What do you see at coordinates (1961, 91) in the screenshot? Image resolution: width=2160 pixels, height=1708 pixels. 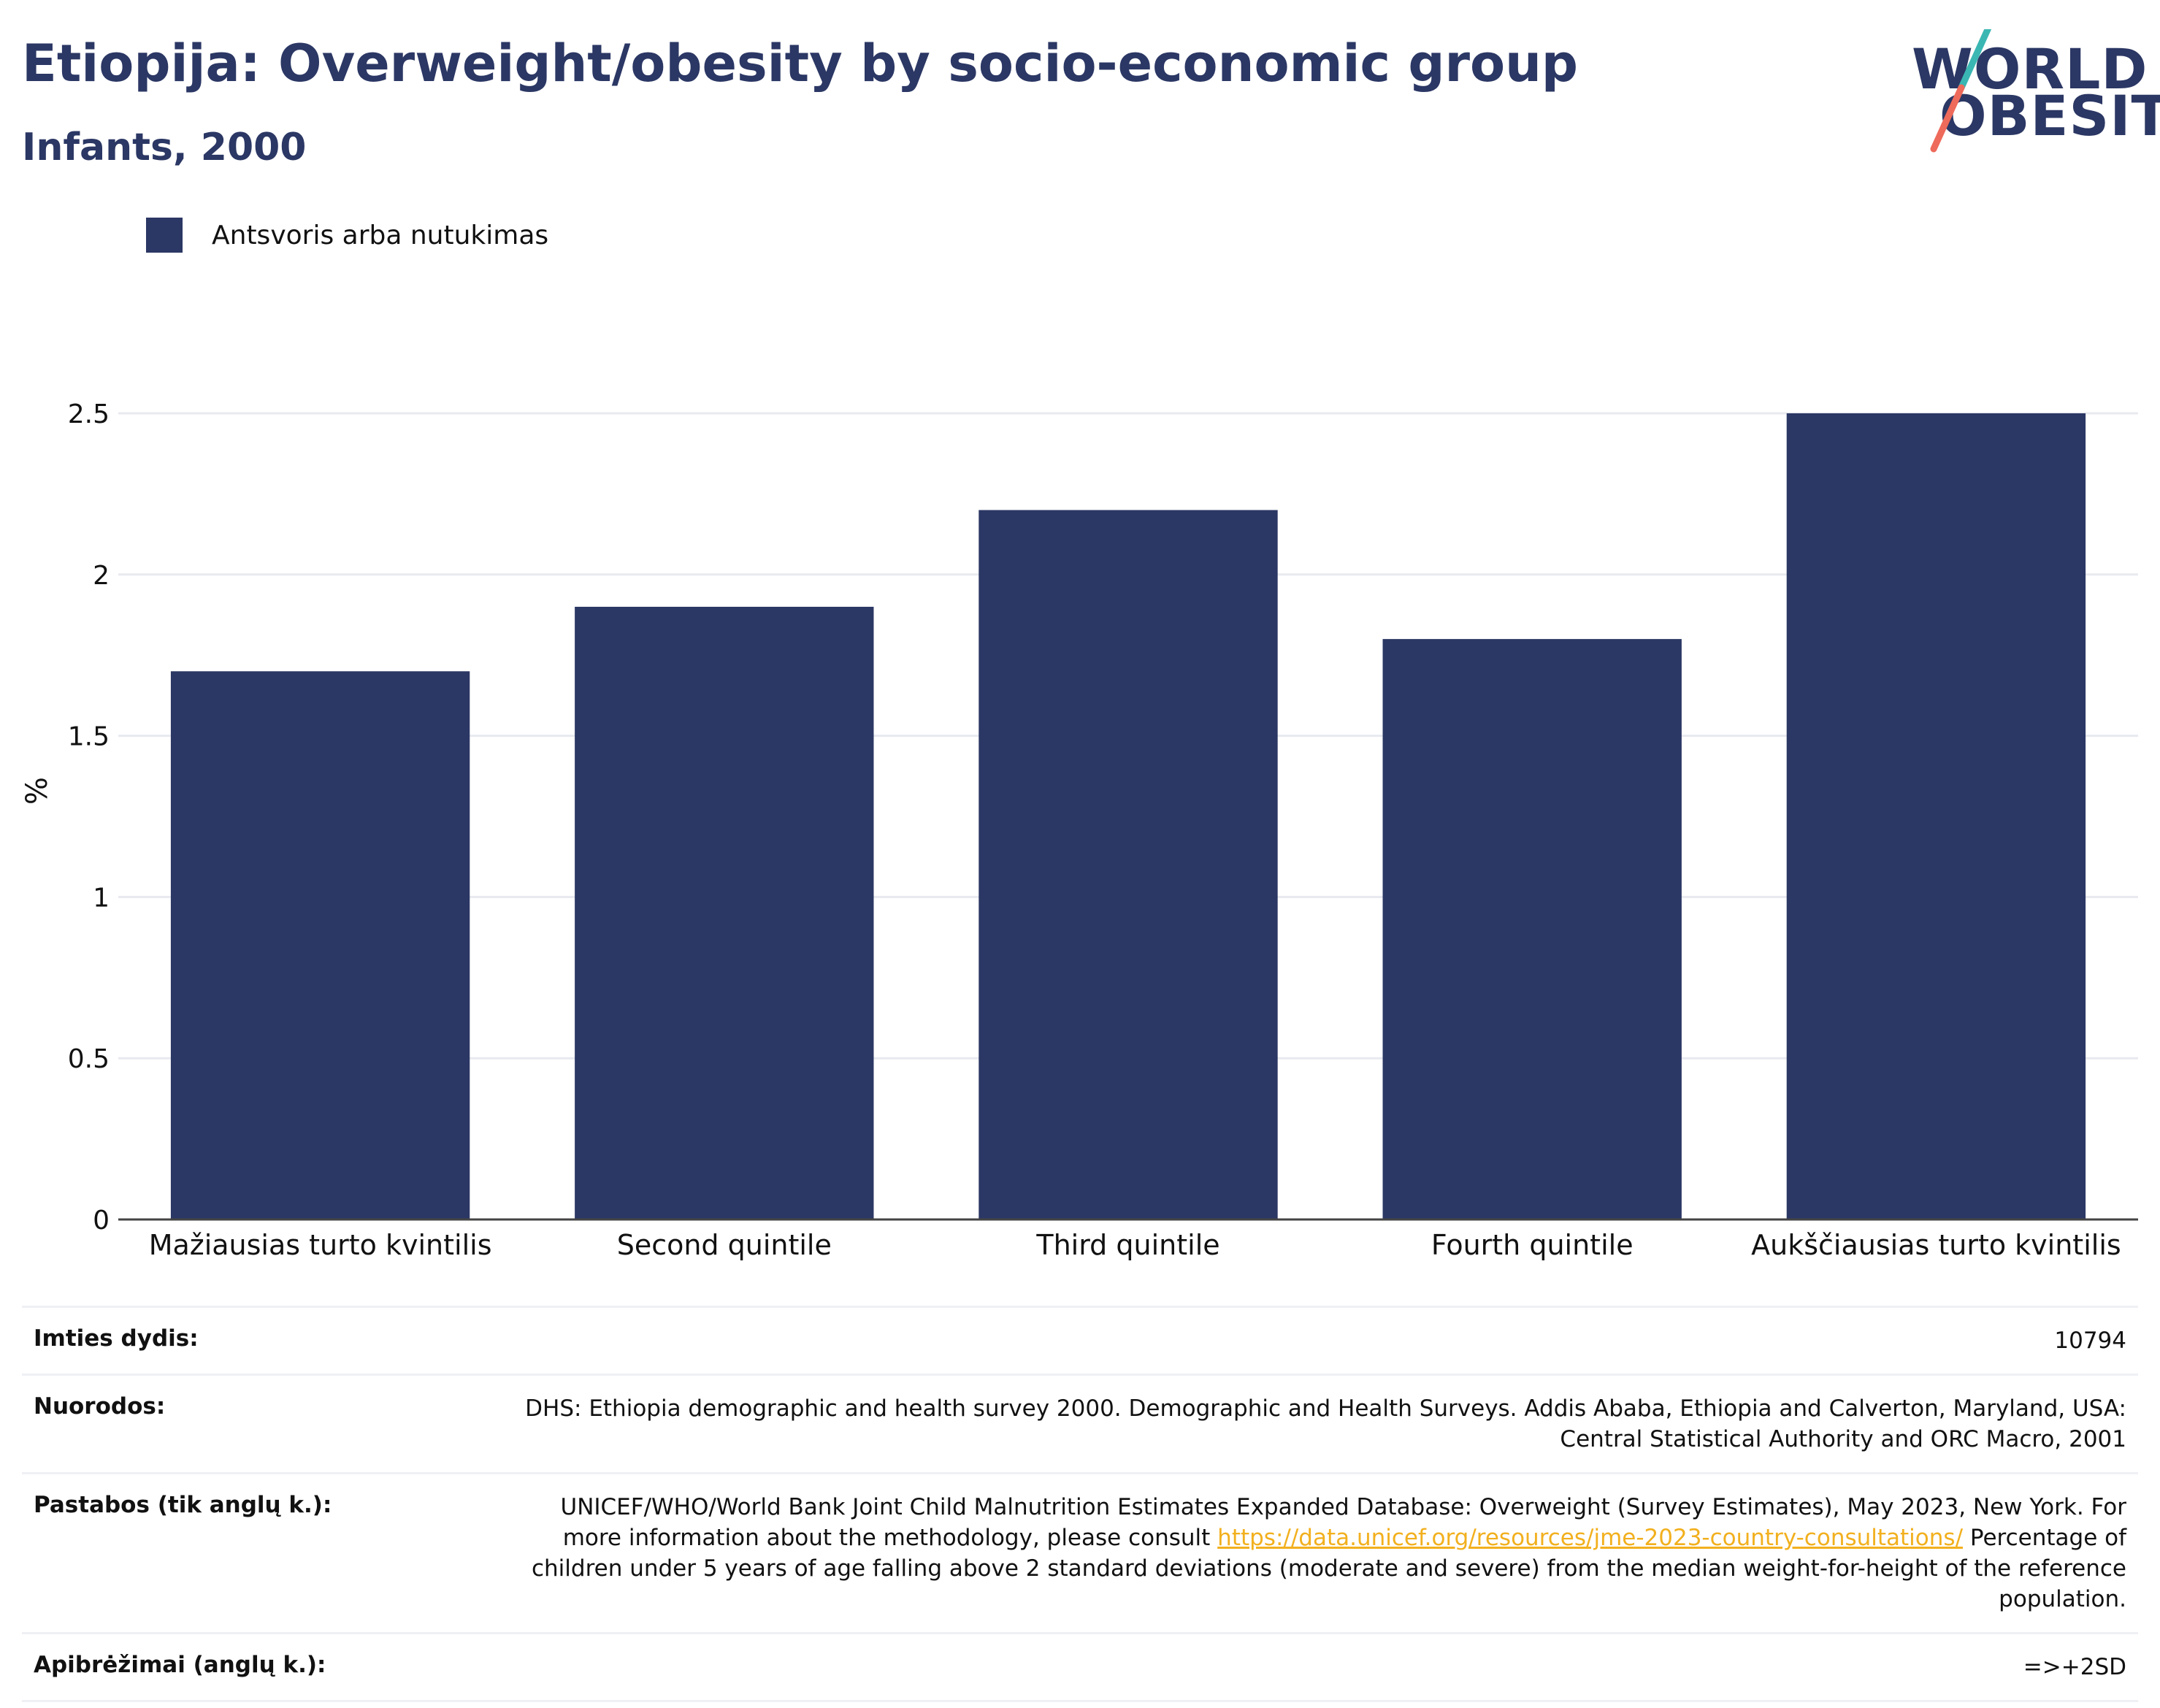 I see `logo-slash-icon` at bounding box center [1961, 91].